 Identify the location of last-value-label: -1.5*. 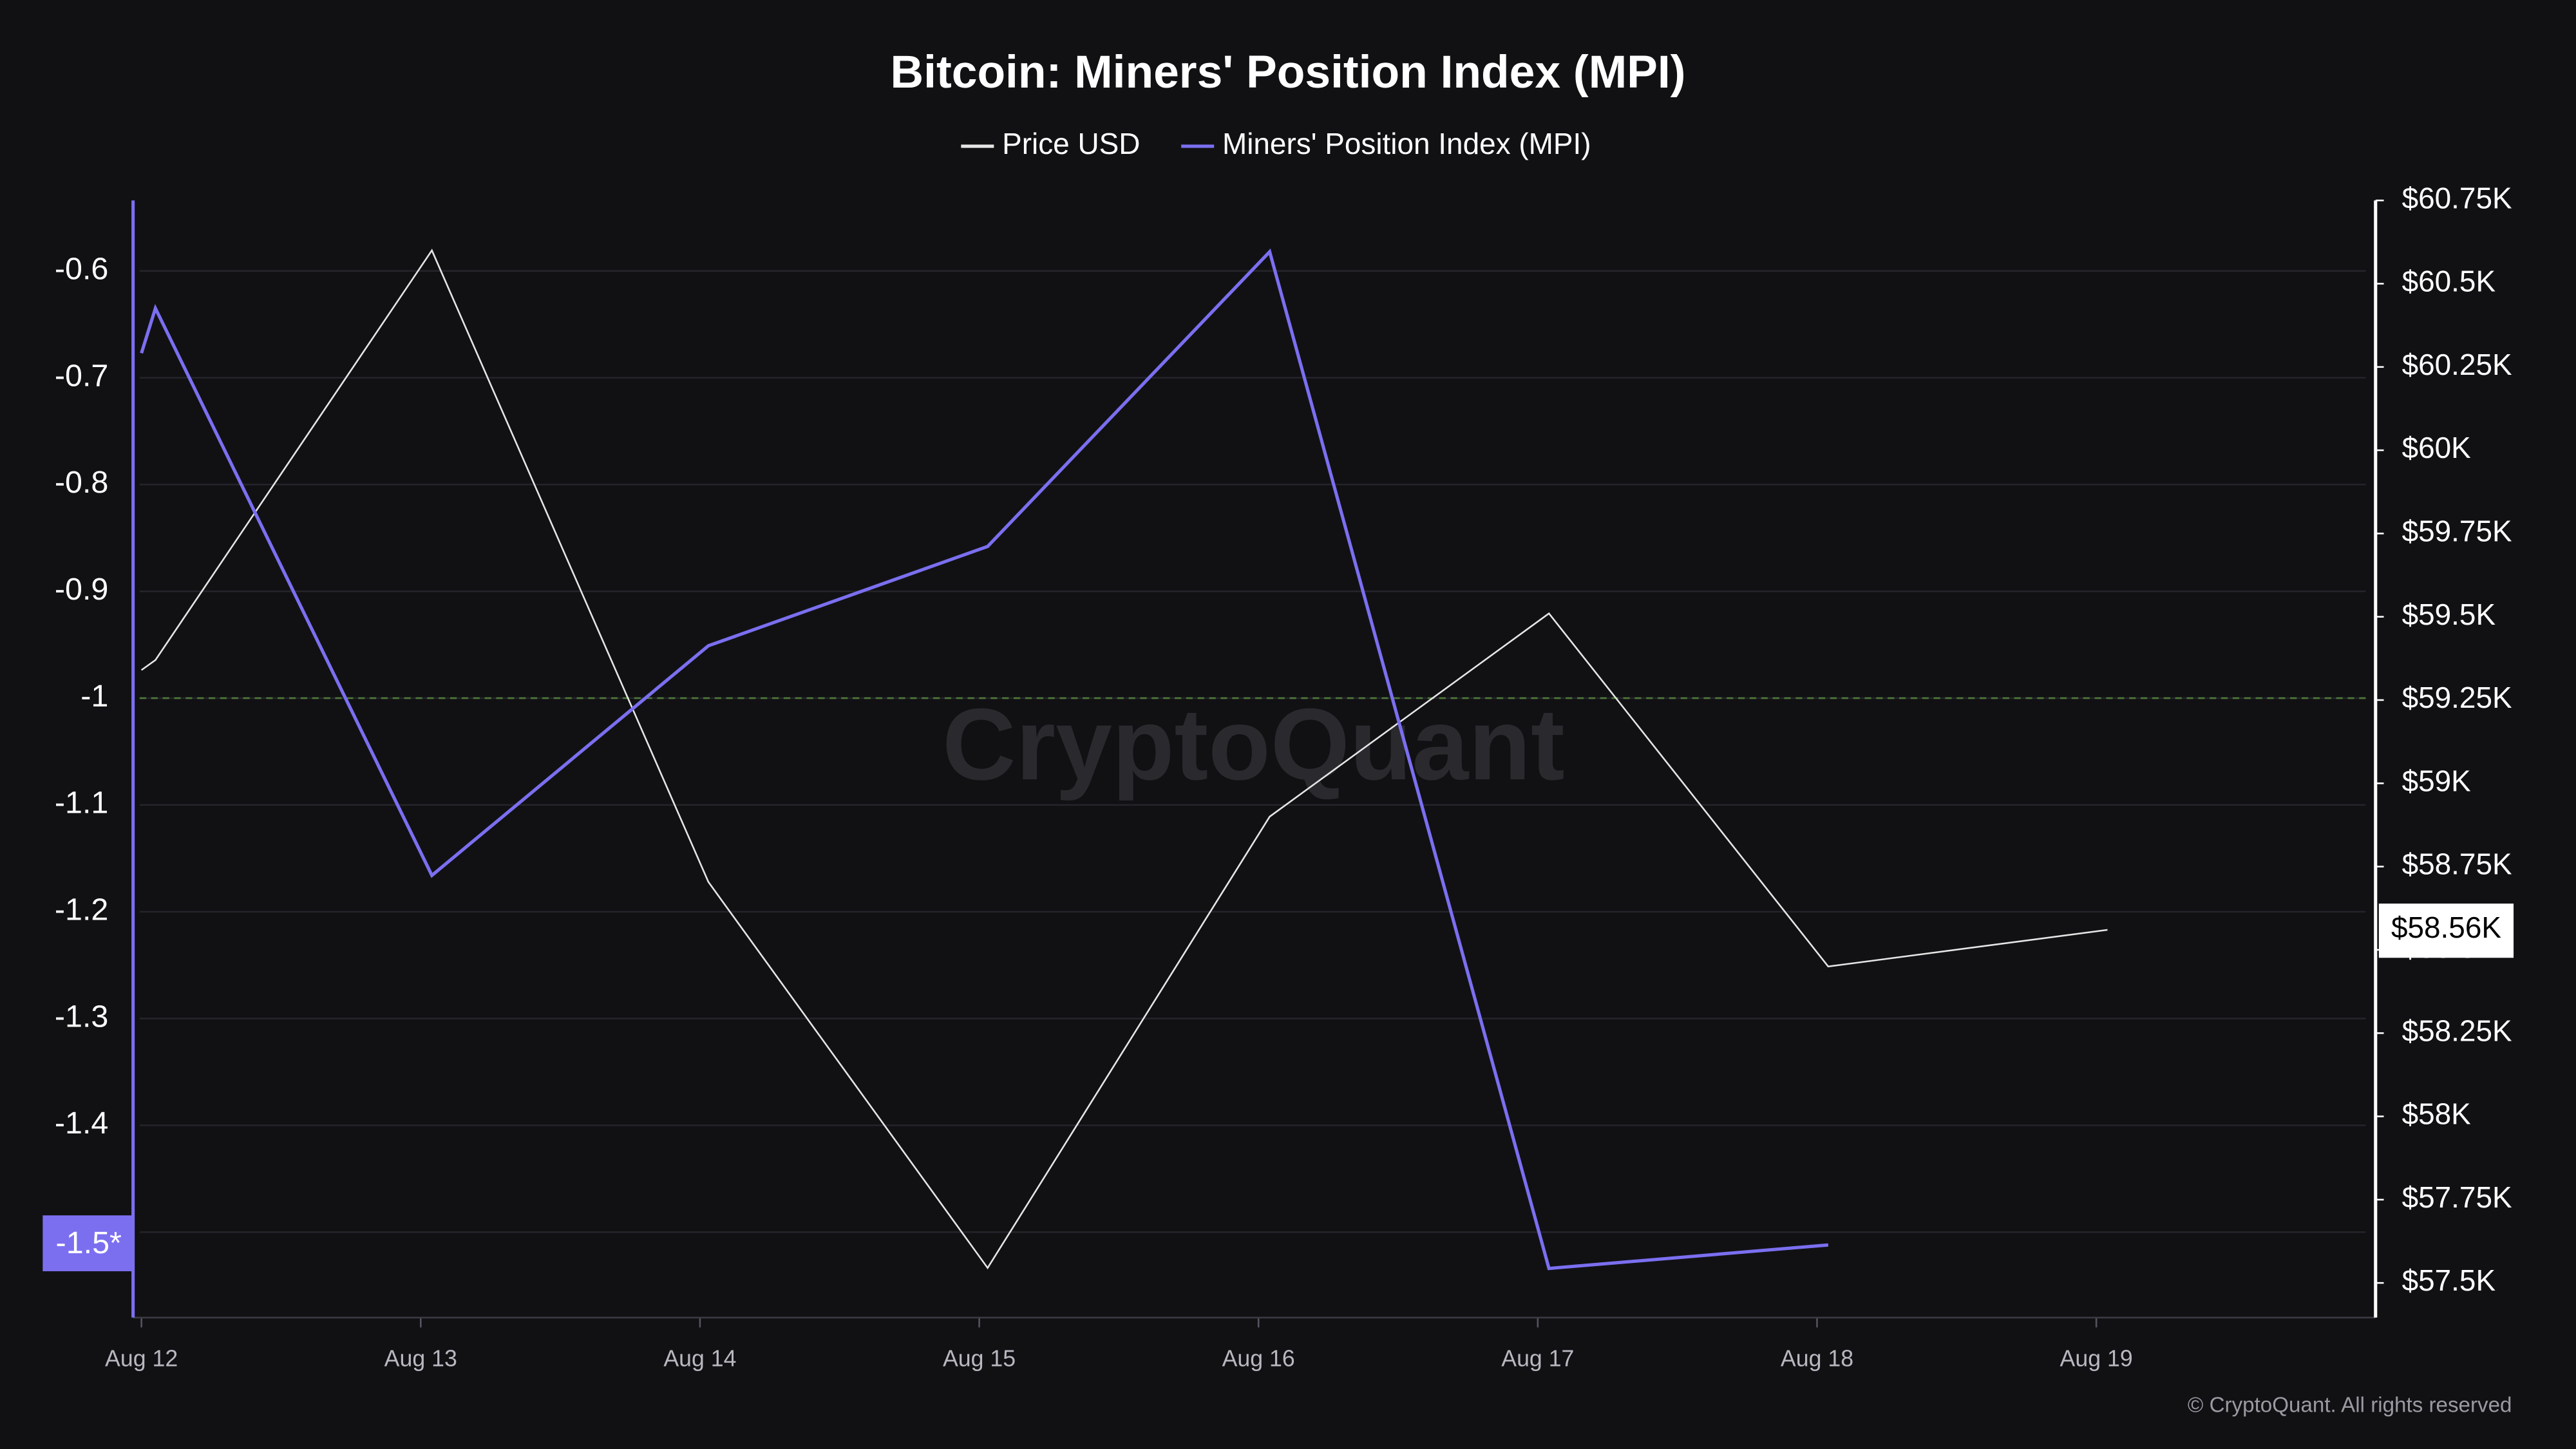
(89, 1243).